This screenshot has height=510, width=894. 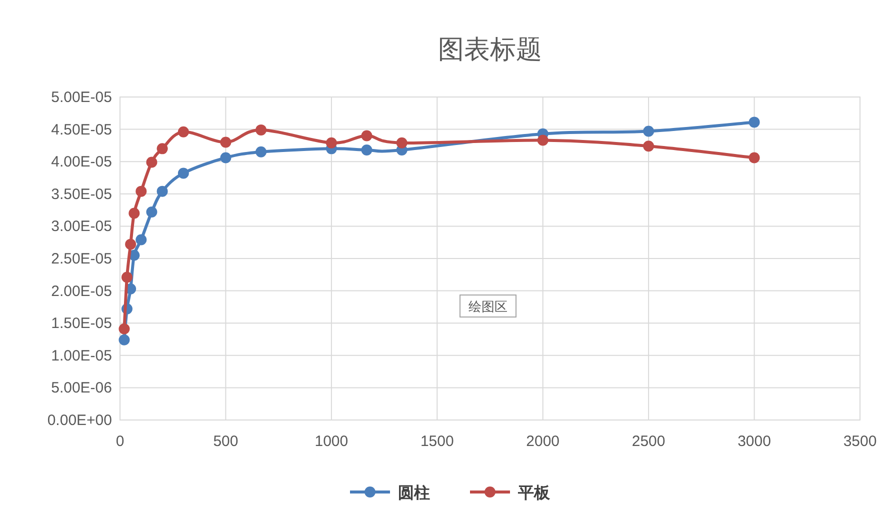 I want to click on x-tick-label: 500, so click(x=225, y=441).